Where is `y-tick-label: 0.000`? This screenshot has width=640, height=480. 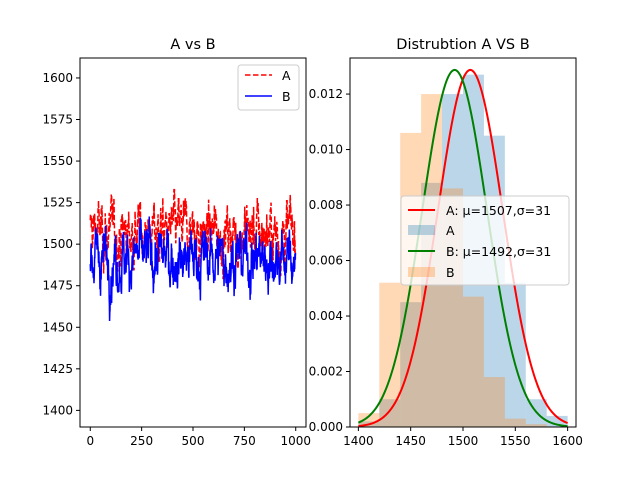 y-tick-label: 0.000 is located at coordinates (326, 427).